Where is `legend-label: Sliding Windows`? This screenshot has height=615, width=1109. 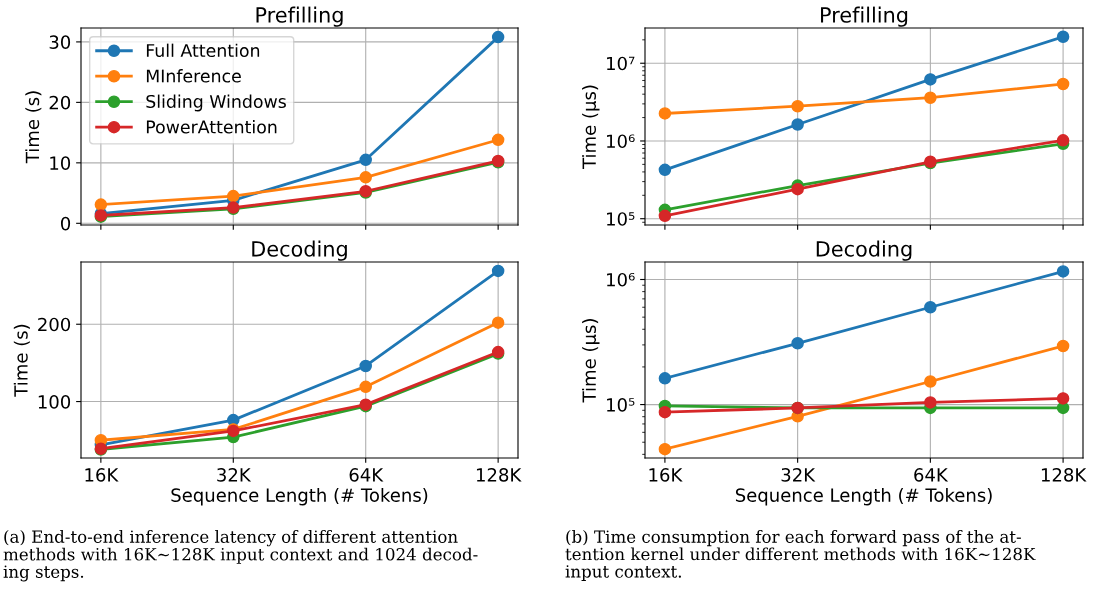 legend-label: Sliding Windows is located at coordinates (216, 103).